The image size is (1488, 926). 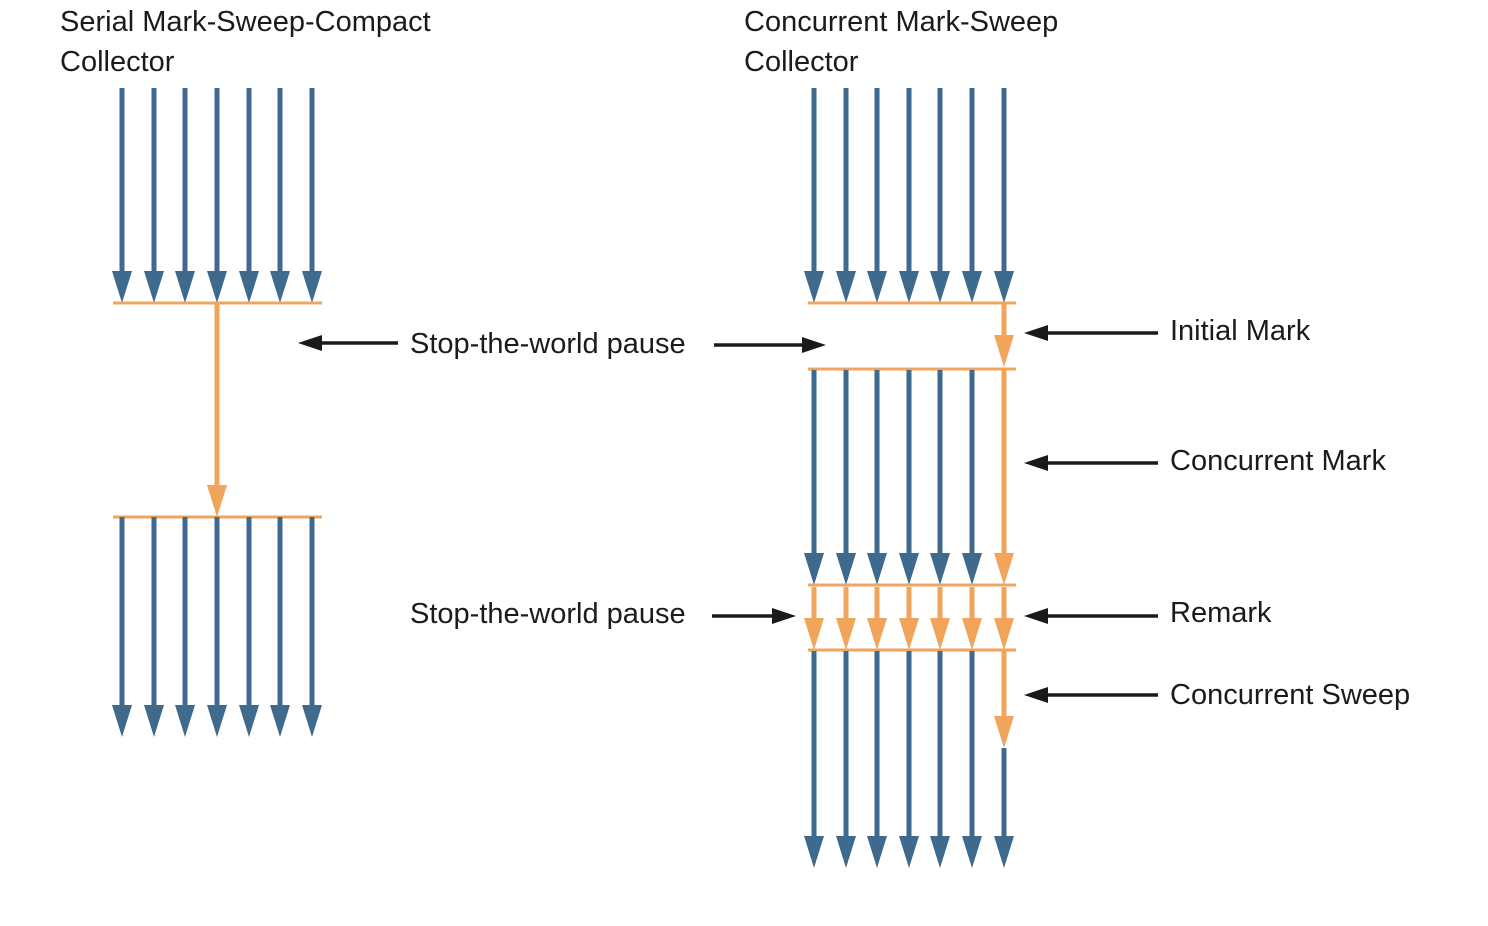 What do you see at coordinates (801, 62) in the screenshot?
I see `concurrent-title-line2: Collector` at bounding box center [801, 62].